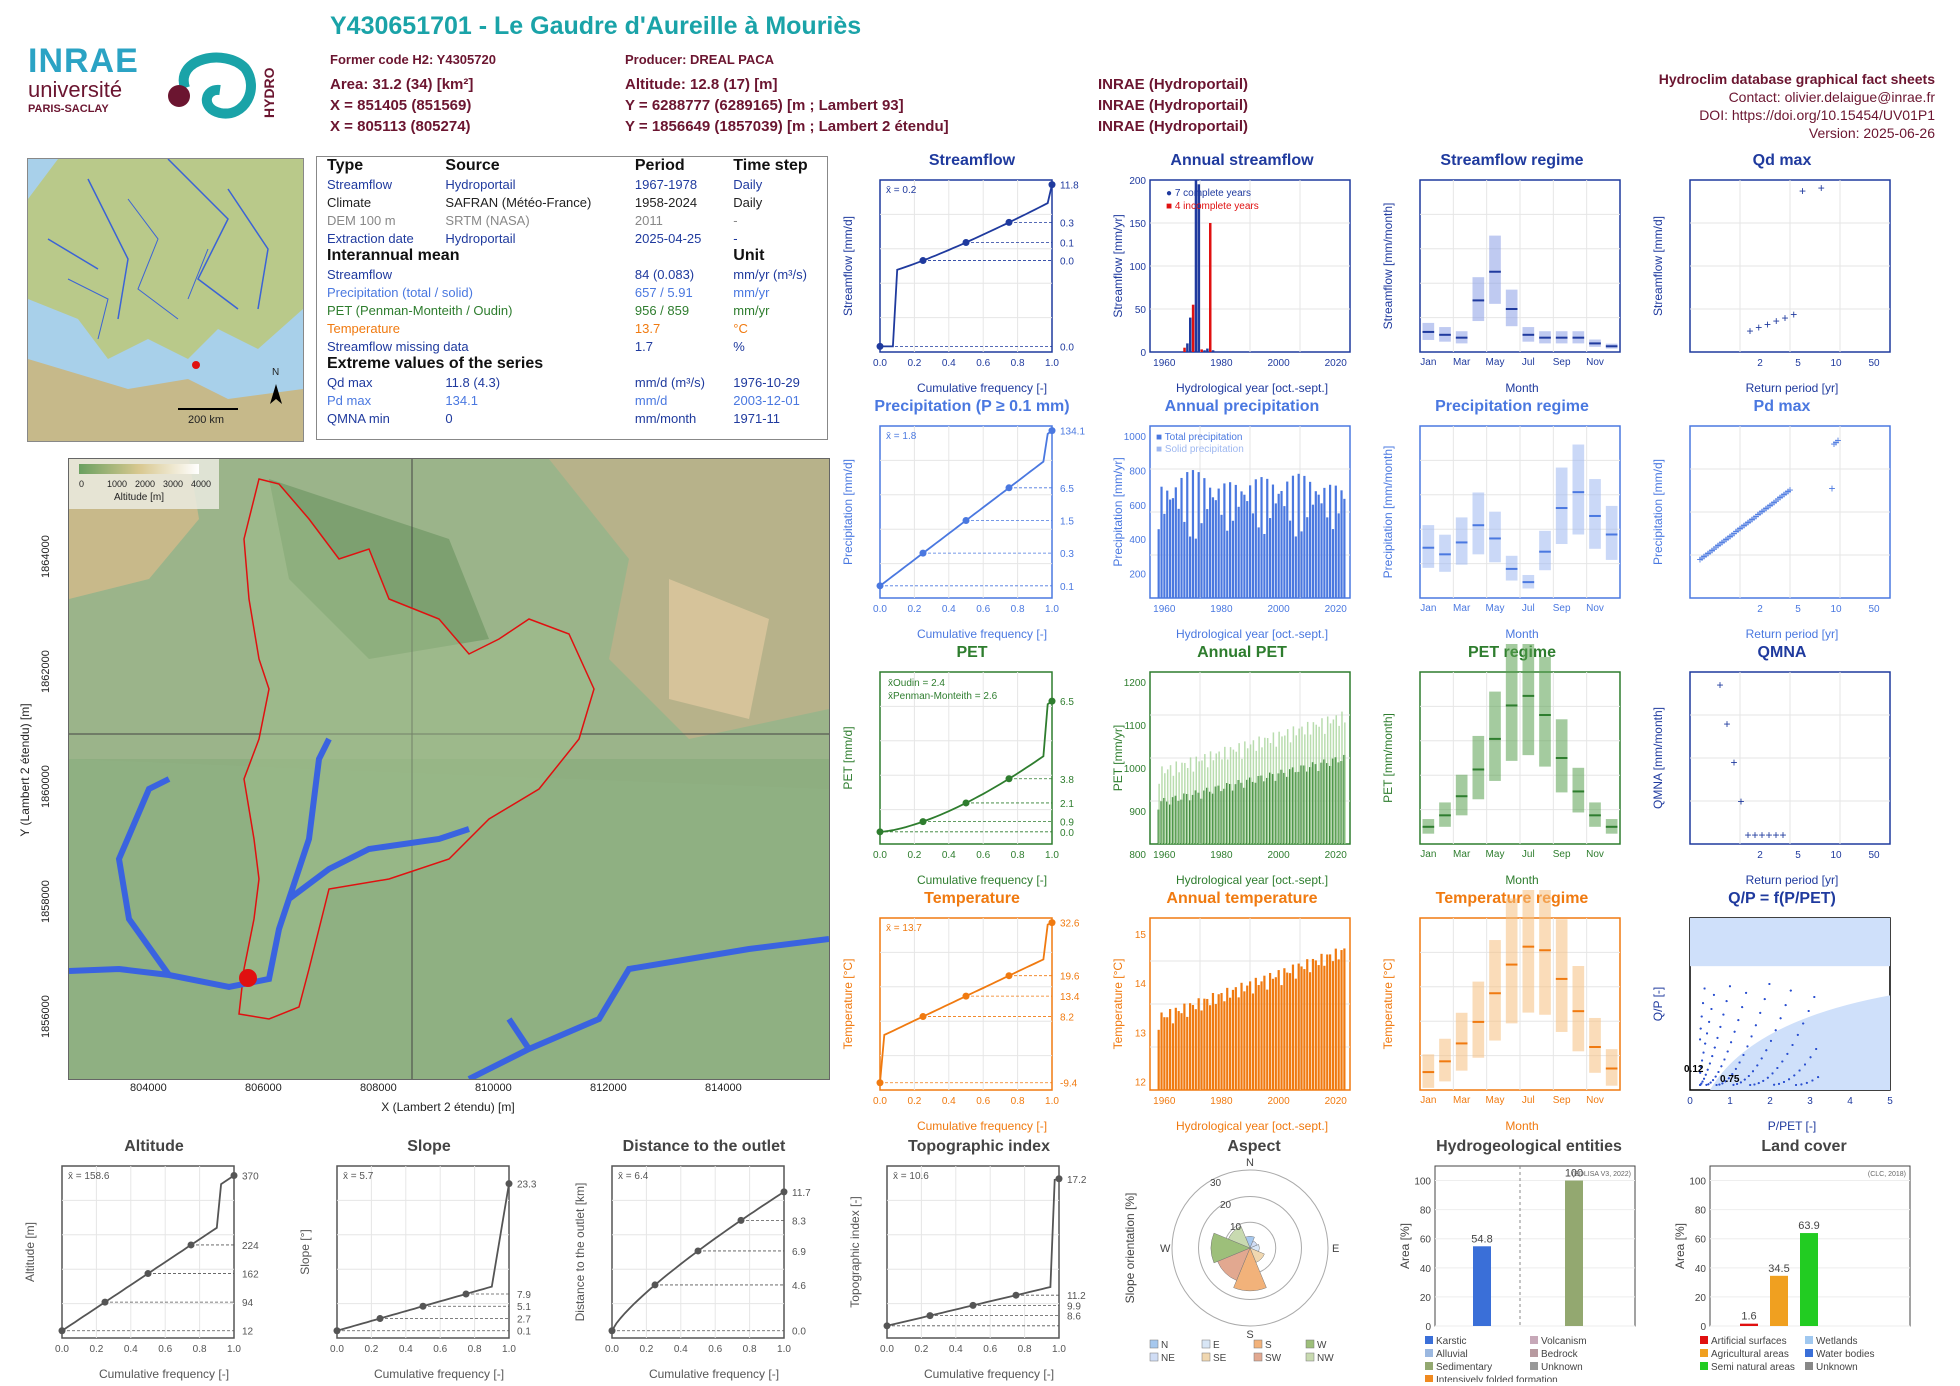 The width and height of the screenshot is (1960, 1386). I want to click on right-tick: 0.3, so click(1067, 554).